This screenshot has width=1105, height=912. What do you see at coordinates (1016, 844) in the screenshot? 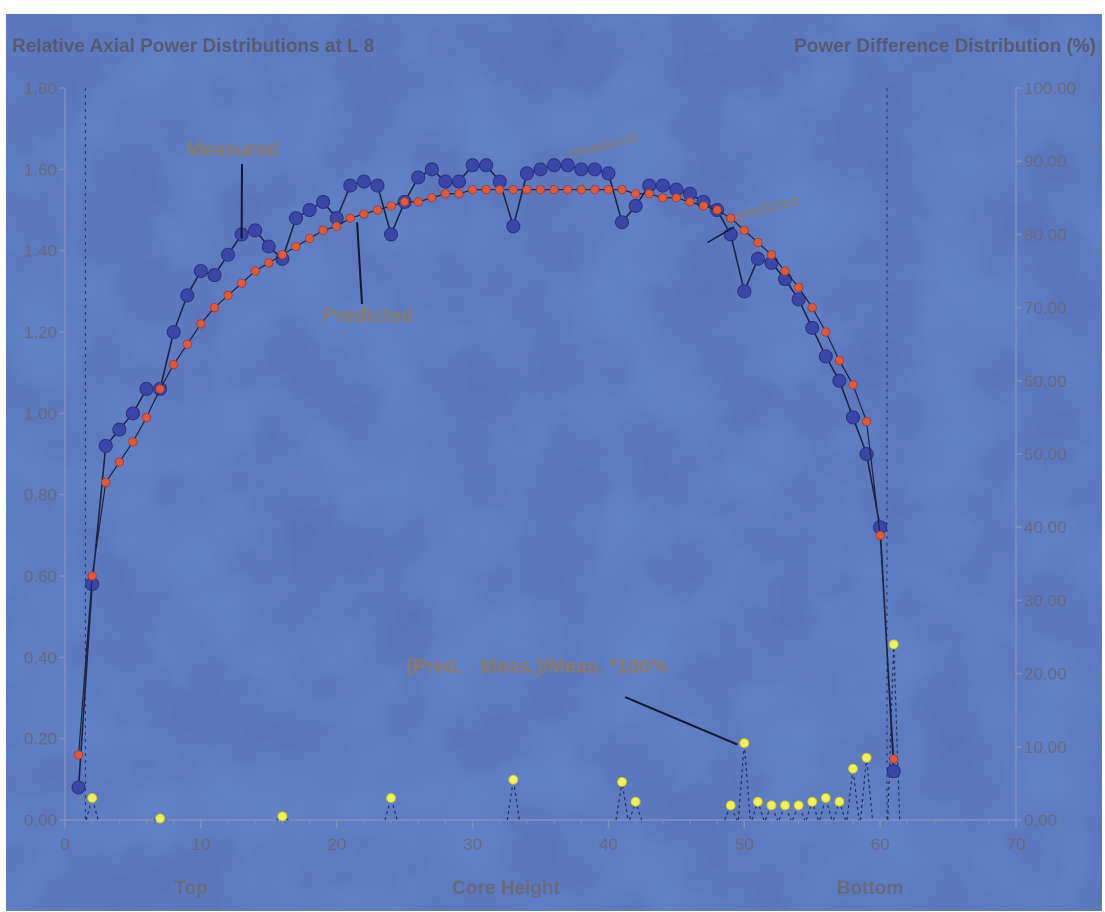
I see `x-tick-label: 70` at bounding box center [1016, 844].